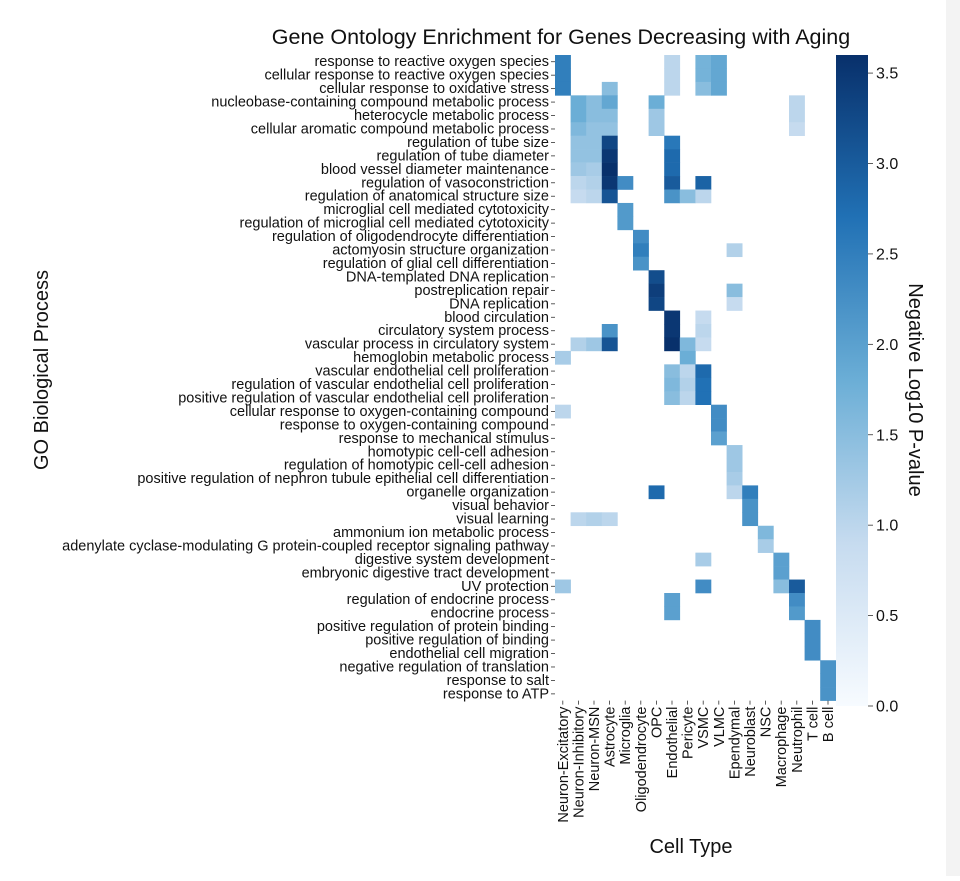 This screenshot has width=960, height=881. What do you see at coordinates (433, 627) in the screenshot?
I see `row-label: positive regulation of protein binding` at bounding box center [433, 627].